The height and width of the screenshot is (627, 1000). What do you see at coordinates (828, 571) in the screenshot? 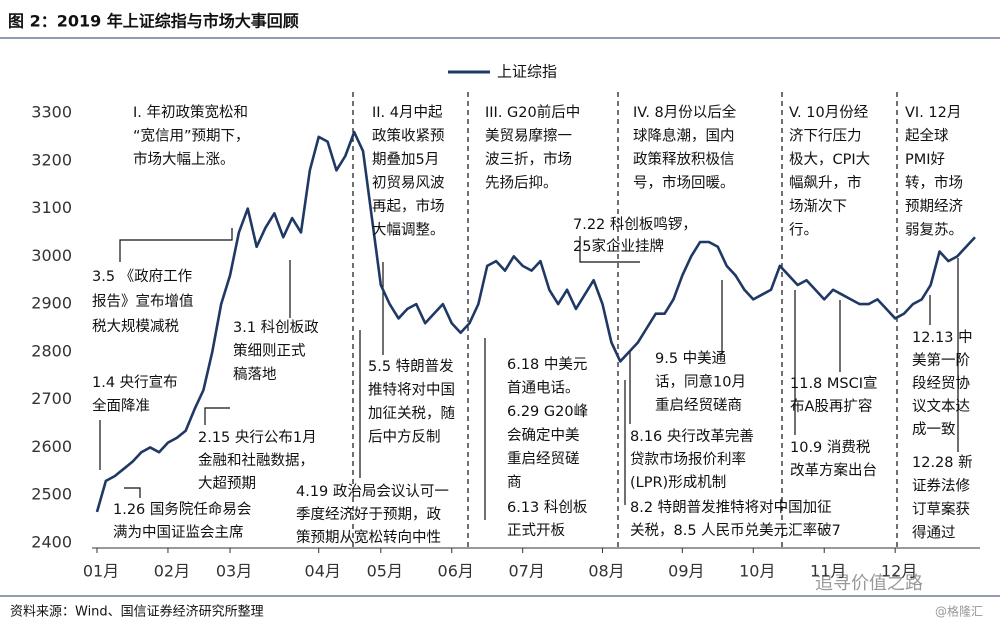
I see `x-tick-label: 11月` at bounding box center [828, 571].